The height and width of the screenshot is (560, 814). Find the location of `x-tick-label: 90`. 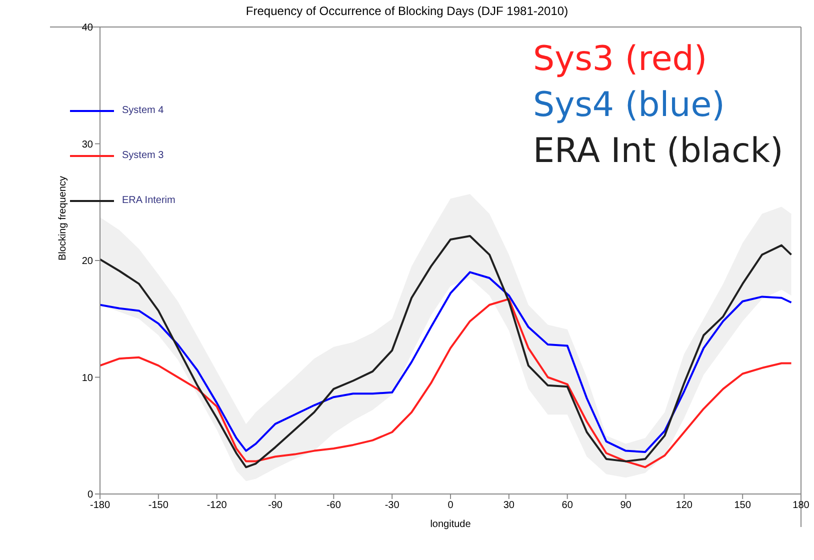

x-tick-label: 90 is located at coordinates (626, 506).